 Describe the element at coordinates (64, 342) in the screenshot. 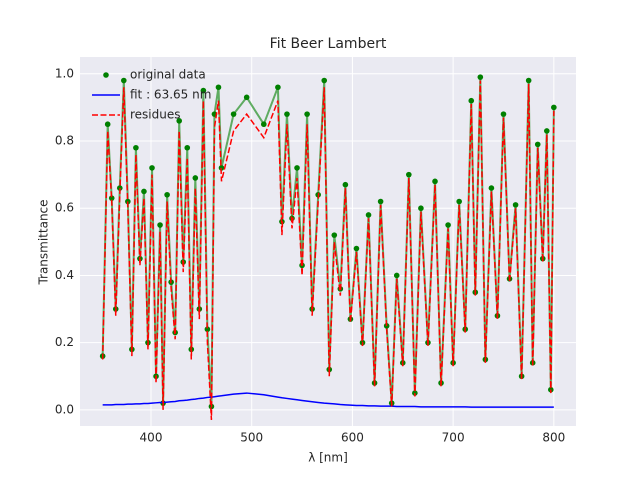

I see `y-tick-label: 0.2` at that location.